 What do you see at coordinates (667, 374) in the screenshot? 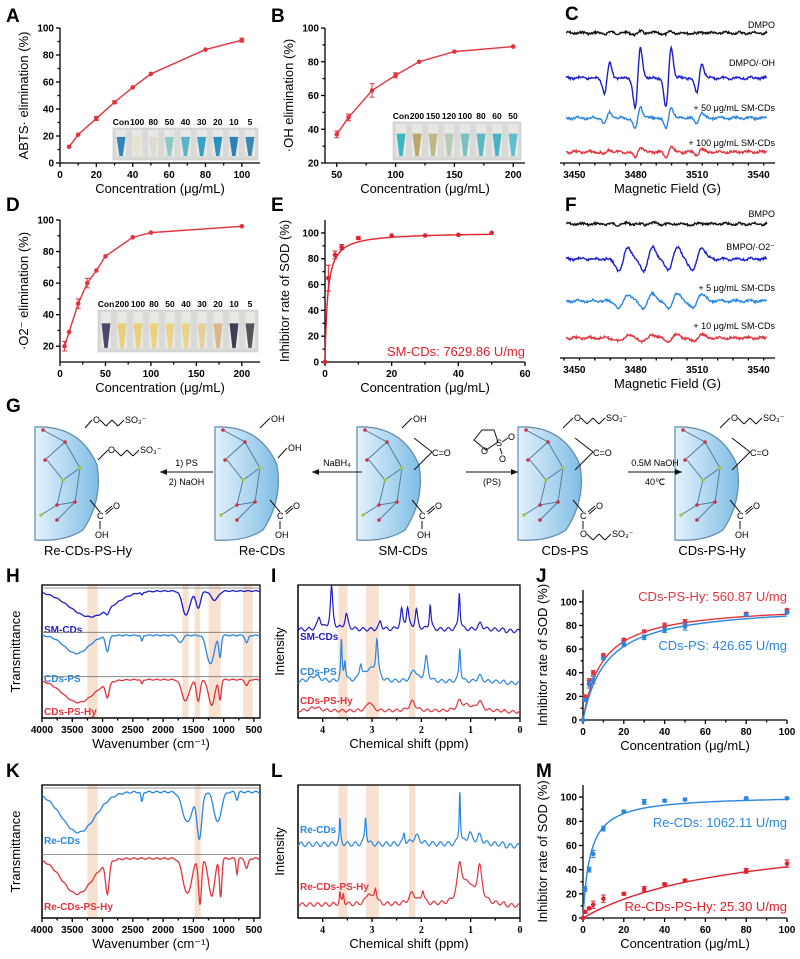
I see `axes: 3450 3480 3510 3540 Magnetic Field (G)` at bounding box center [667, 374].